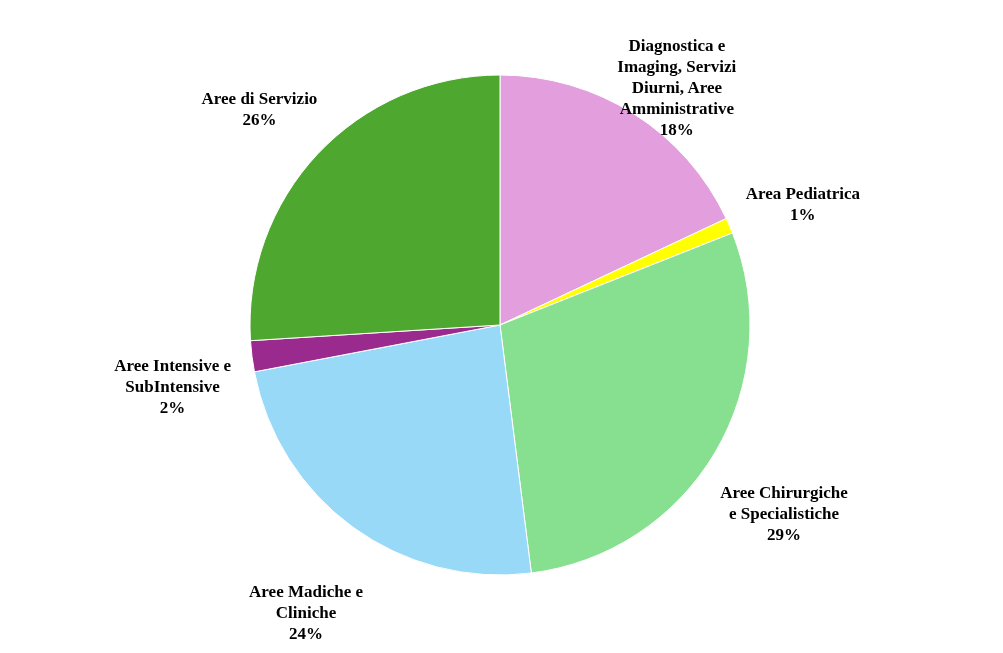 Image resolution: width=1003 pixels, height=653 pixels. What do you see at coordinates (784, 502) in the screenshot?
I see `slice-label: Aree Chirurgiche e Specialistiche` at bounding box center [784, 502].